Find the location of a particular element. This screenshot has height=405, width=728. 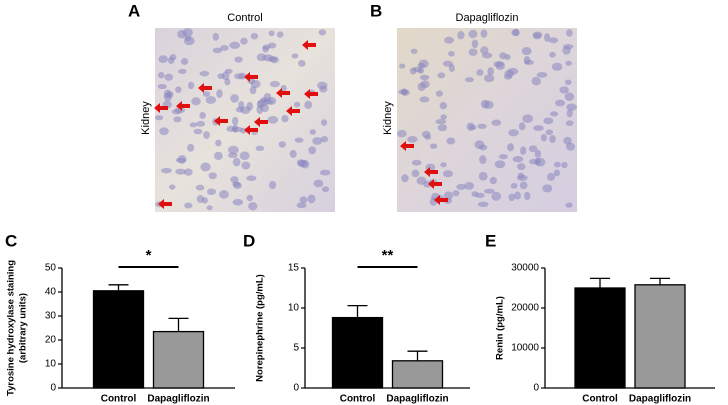

x-tick-label: Control is located at coordinates (119, 399).